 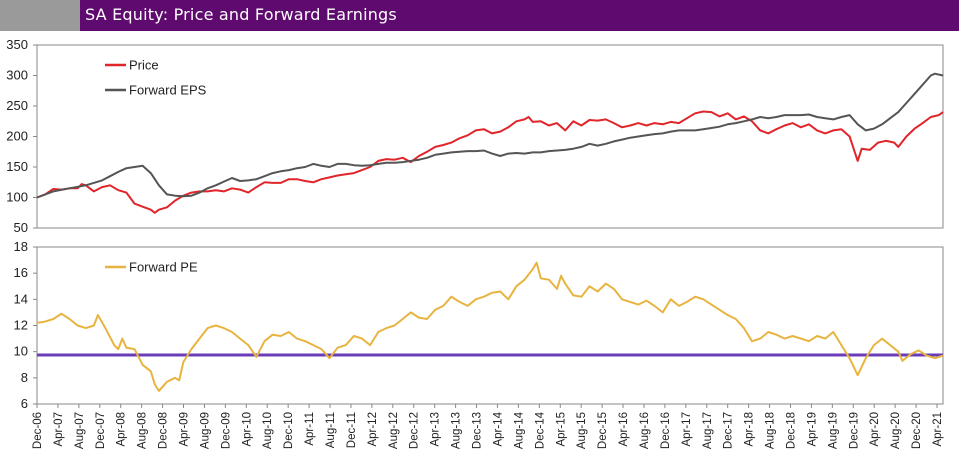 What do you see at coordinates (875, 429) in the screenshot?
I see `x-tick-label: Apr-20` at bounding box center [875, 429].